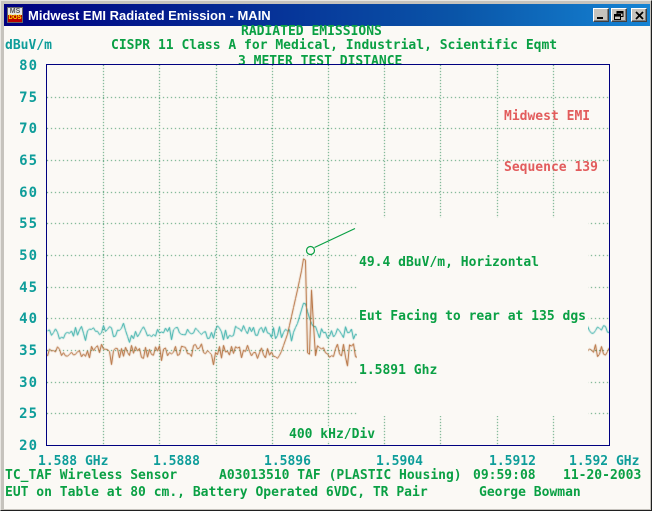  What do you see at coordinates (28, 192) in the screenshot?
I see `y-tick-label: 60` at bounding box center [28, 192].